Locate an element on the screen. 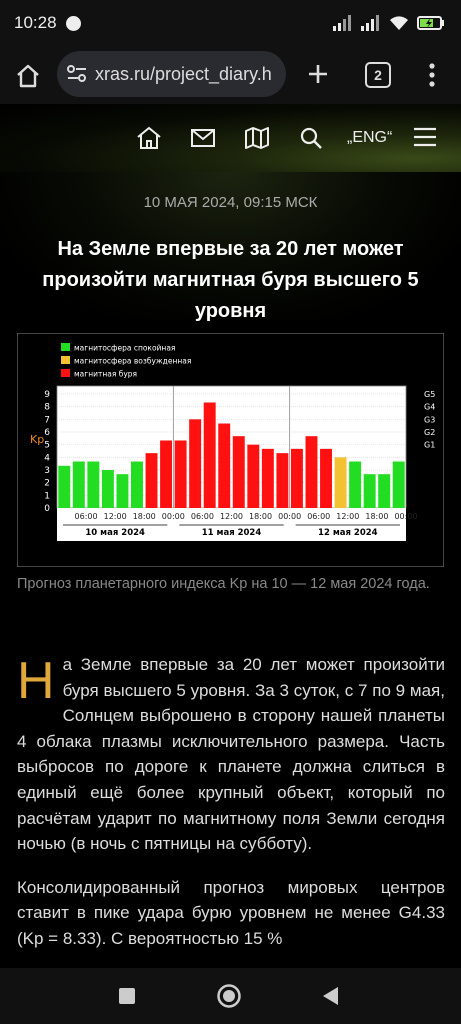  y-tick-0: 0 is located at coordinates (47, 509).